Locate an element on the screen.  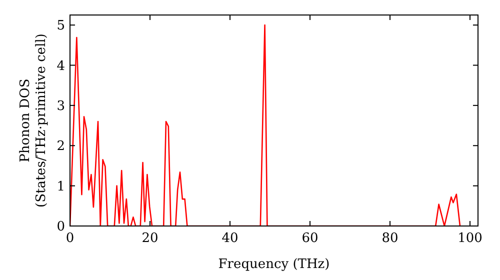
x-tick-label: 60 is located at coordinates (310, 238).